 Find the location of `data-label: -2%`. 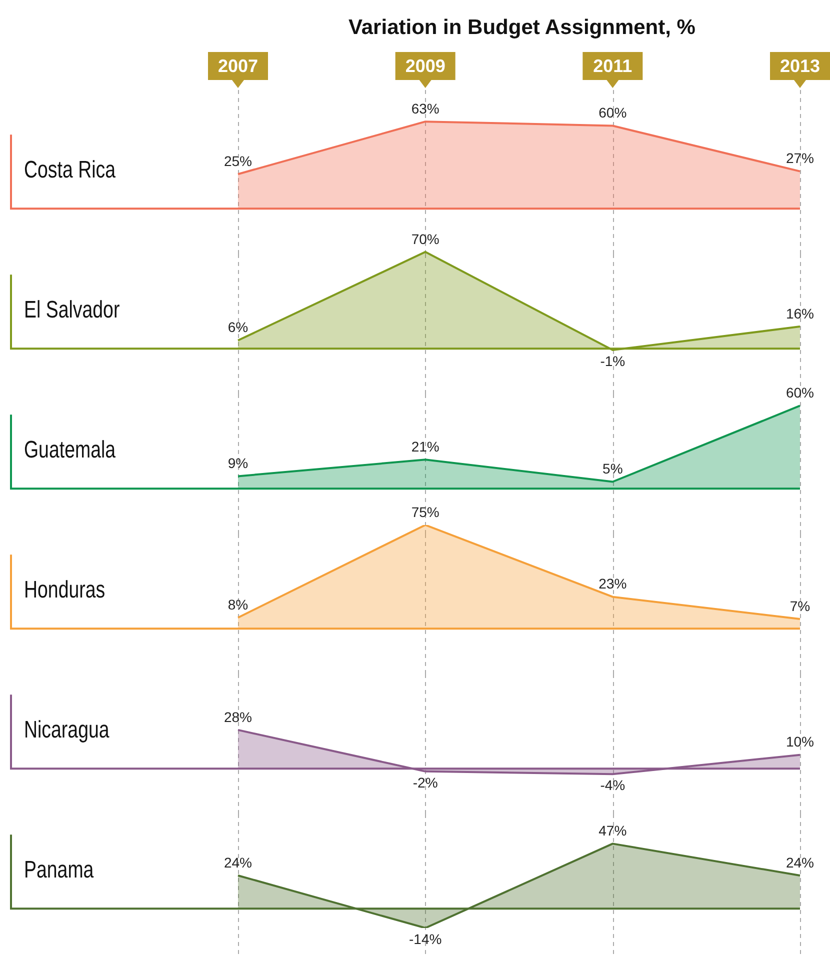

data-label: -2% is located at coordinates (425, 782).